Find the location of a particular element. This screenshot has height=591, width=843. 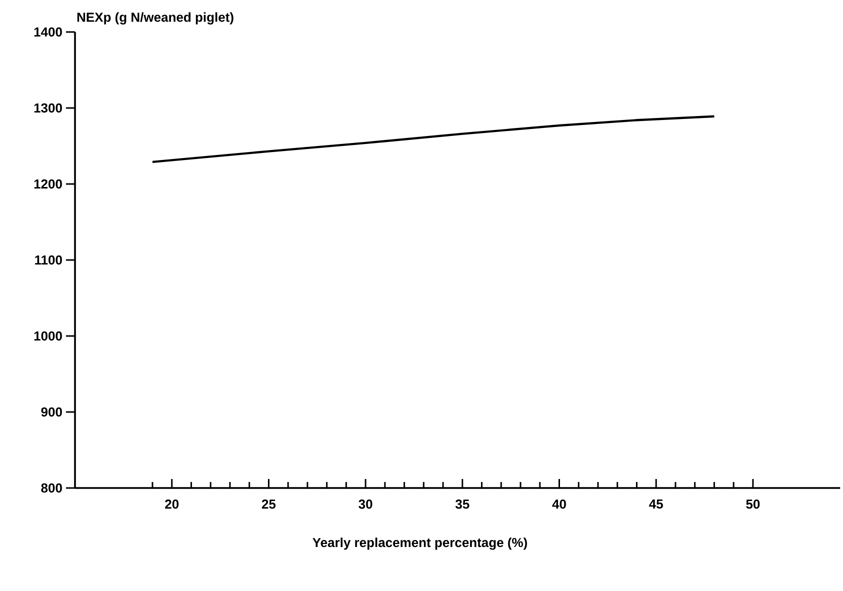

x-tick-label: 35 is located at coordinates (462, 504).